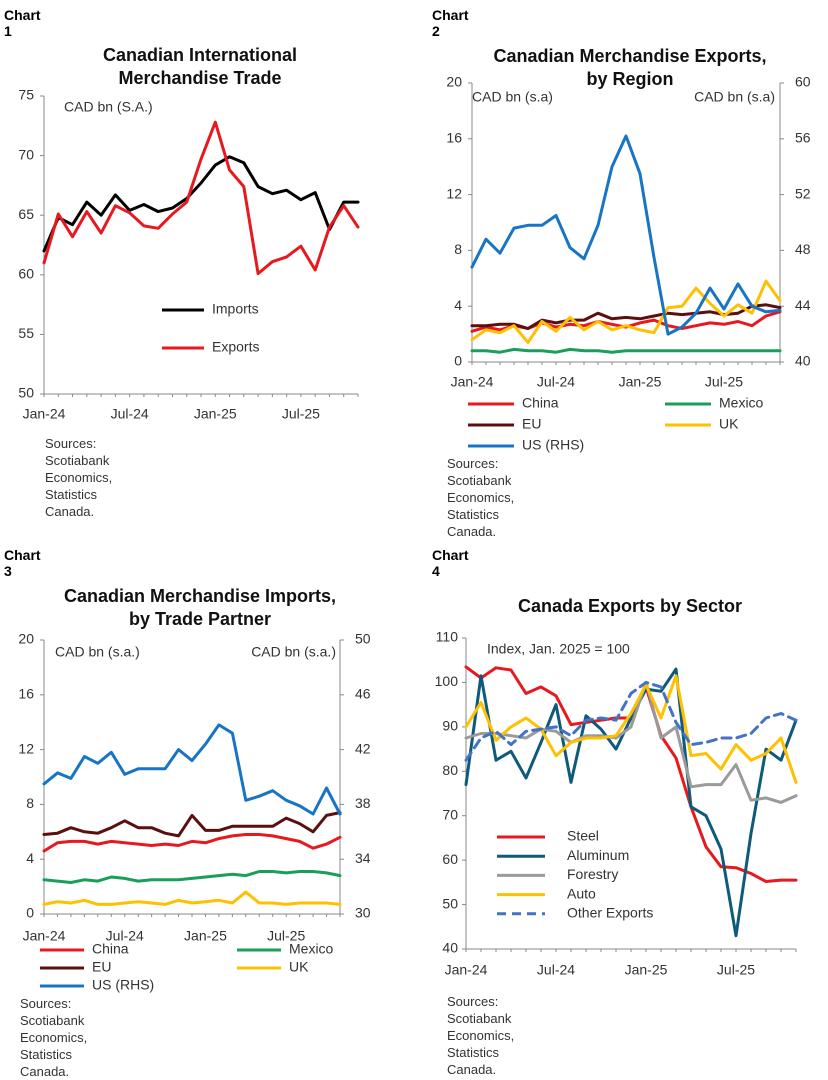 Image resolution: width=828 pixels, height=1080 pixels. Describe the element at coordinates (123, 985) in the screenshot. I see `chart-3-legend-label-us-rhs: US (RHS)` at that location.